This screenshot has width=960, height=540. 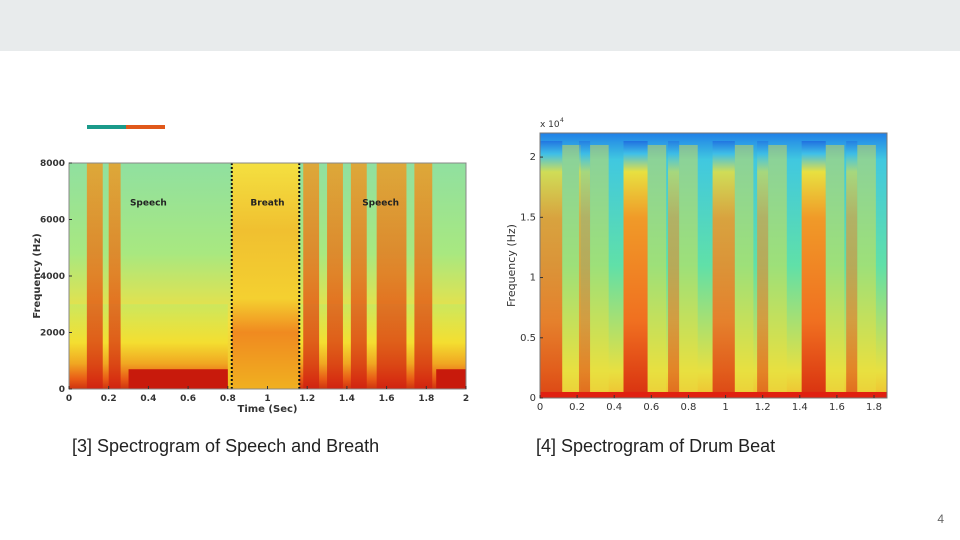 I want to click on accent-bar-teal, so click(x=106, y=127).